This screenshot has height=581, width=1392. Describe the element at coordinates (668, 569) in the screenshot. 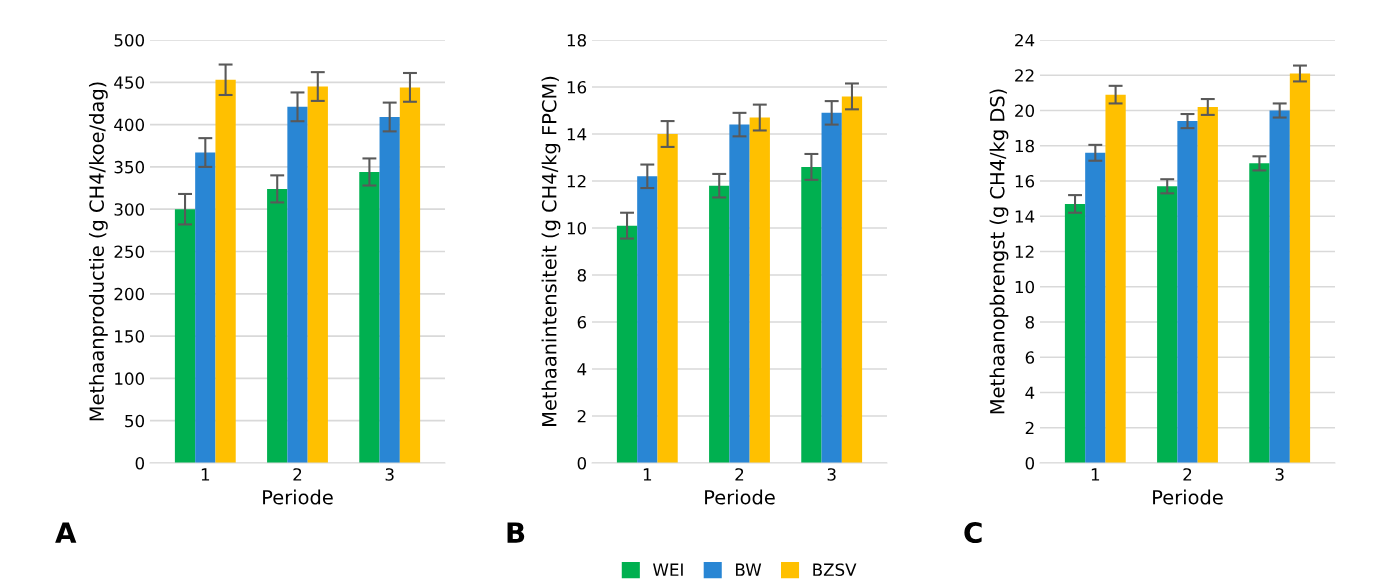

I see `legend-label: WEI` at that location.